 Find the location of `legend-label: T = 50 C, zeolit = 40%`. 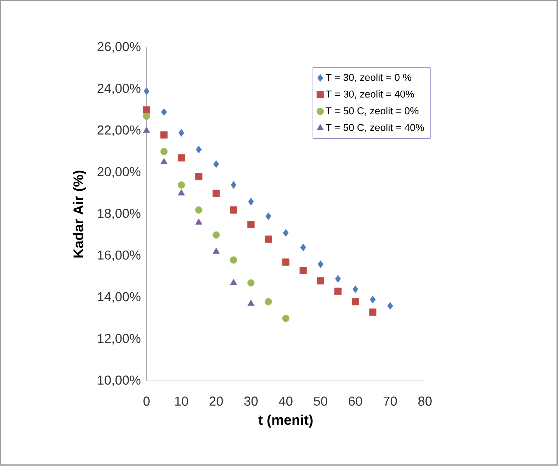

legend-label: T = 50 C, zeolit = 40% is located at coordinates (375, 128).